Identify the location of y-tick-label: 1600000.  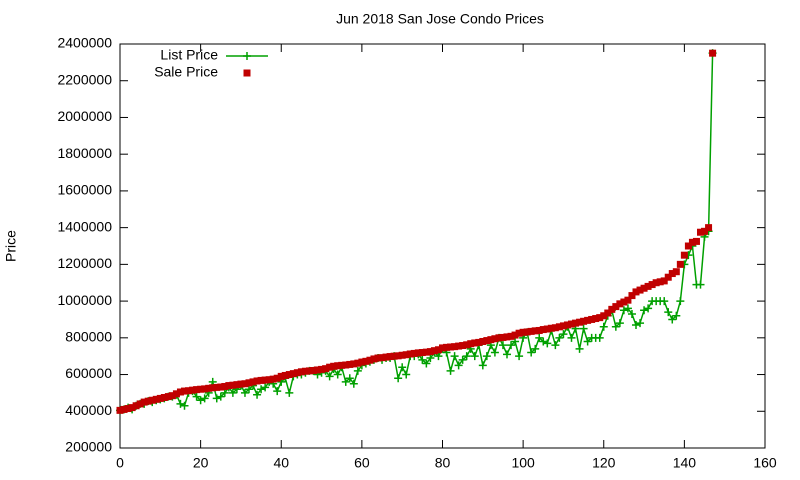
(84, 190).